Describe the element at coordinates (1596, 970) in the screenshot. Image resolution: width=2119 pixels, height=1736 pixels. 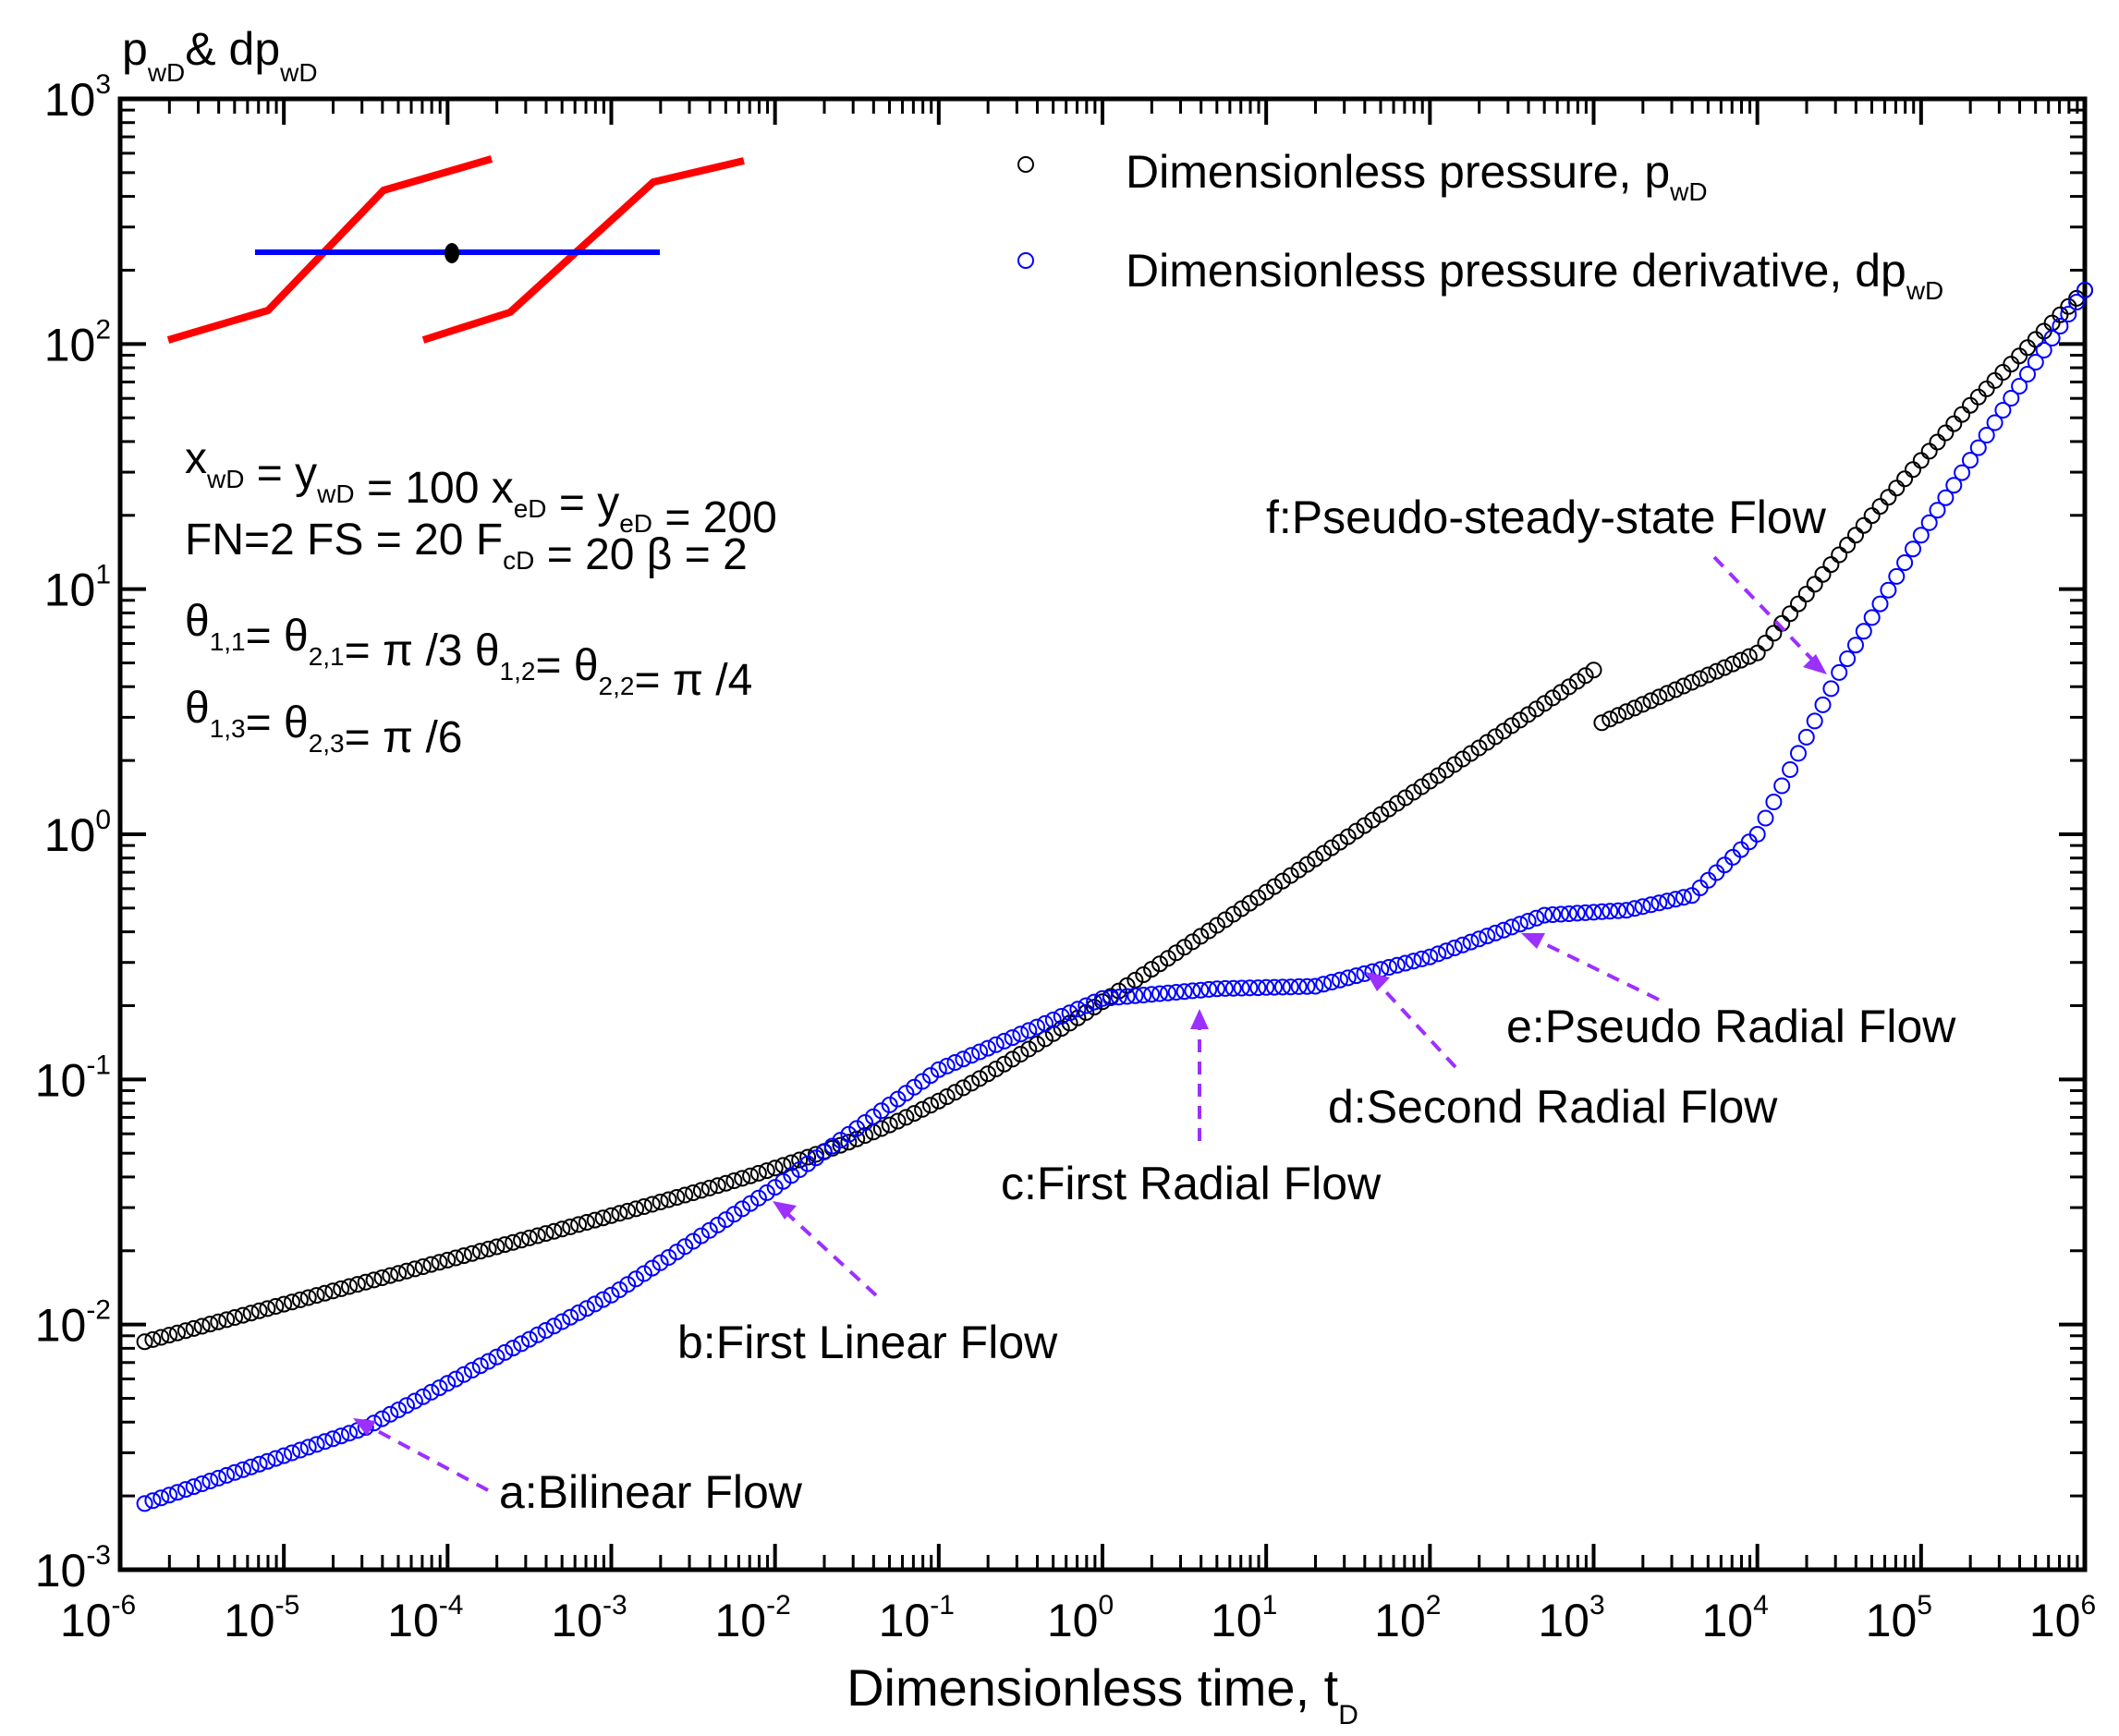
I see `annotation-arrow-e` at that location.